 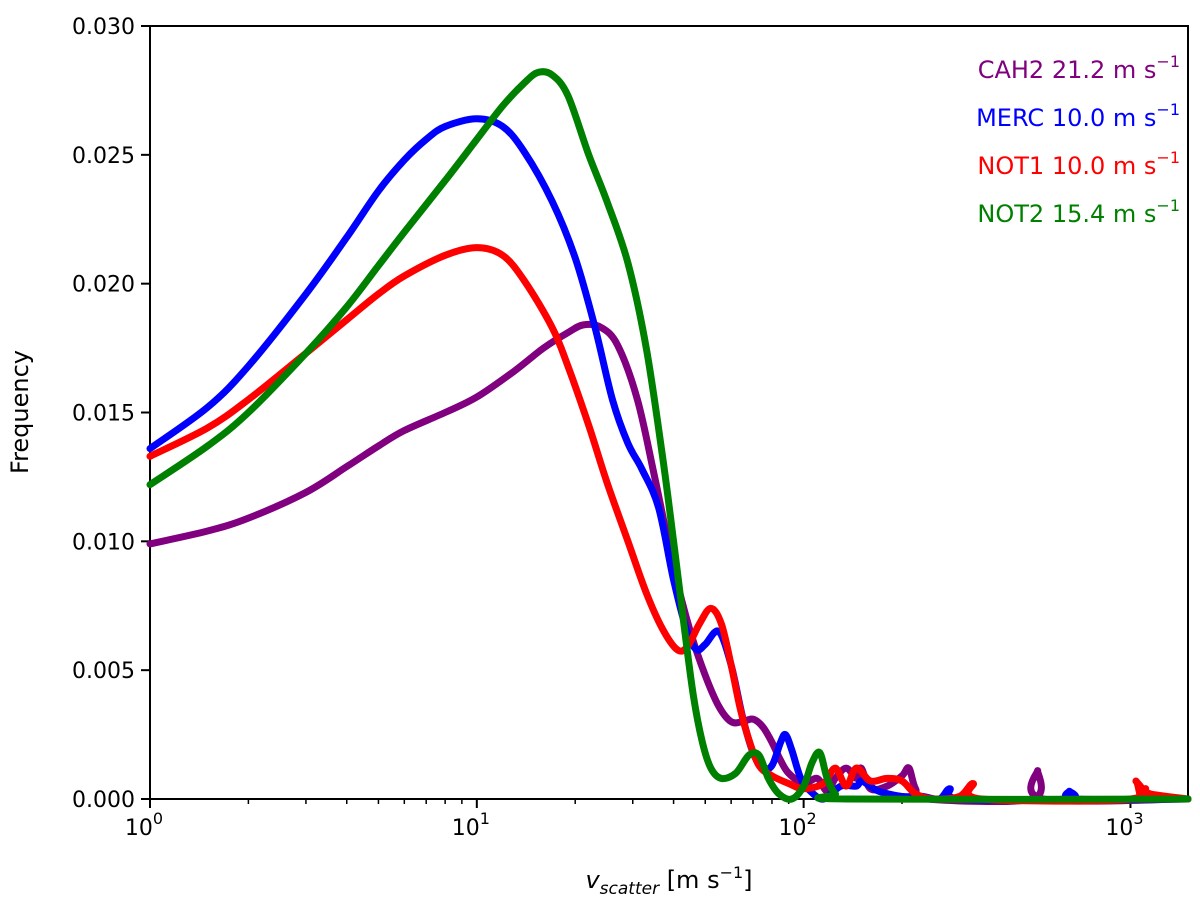 What do you see at coordinates (1078, 212) in the screenshot?
I see `legend-entry-not2: NOT2 15.4 m s−1` at bounding box center [1078, 212].